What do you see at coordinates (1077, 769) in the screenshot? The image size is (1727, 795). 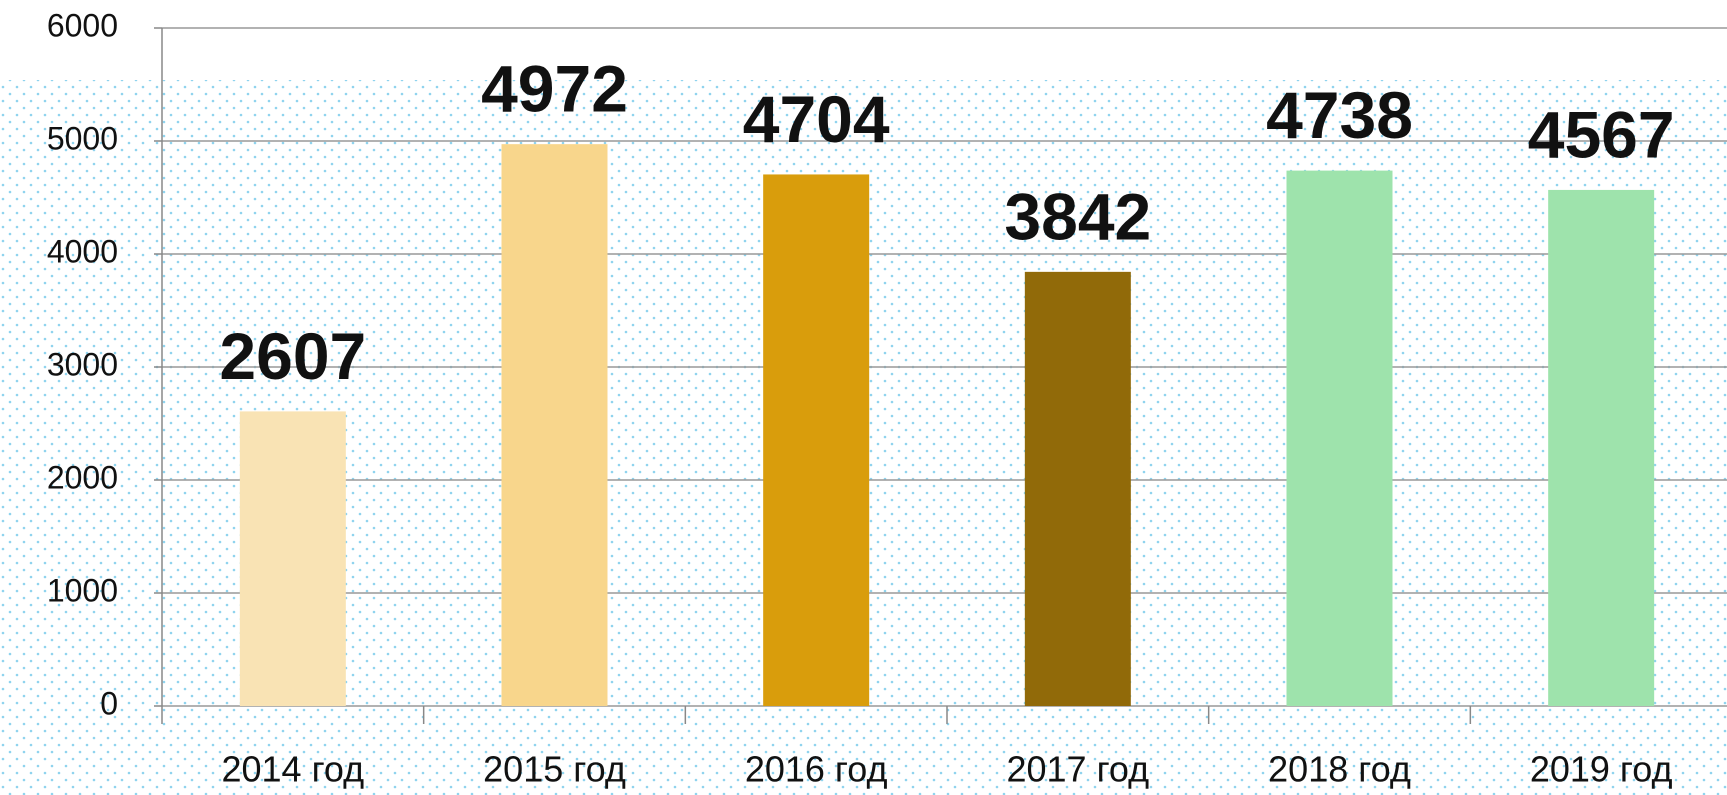 I see `x-tick-label: 2017 год` at bounding box center [1077, 769].